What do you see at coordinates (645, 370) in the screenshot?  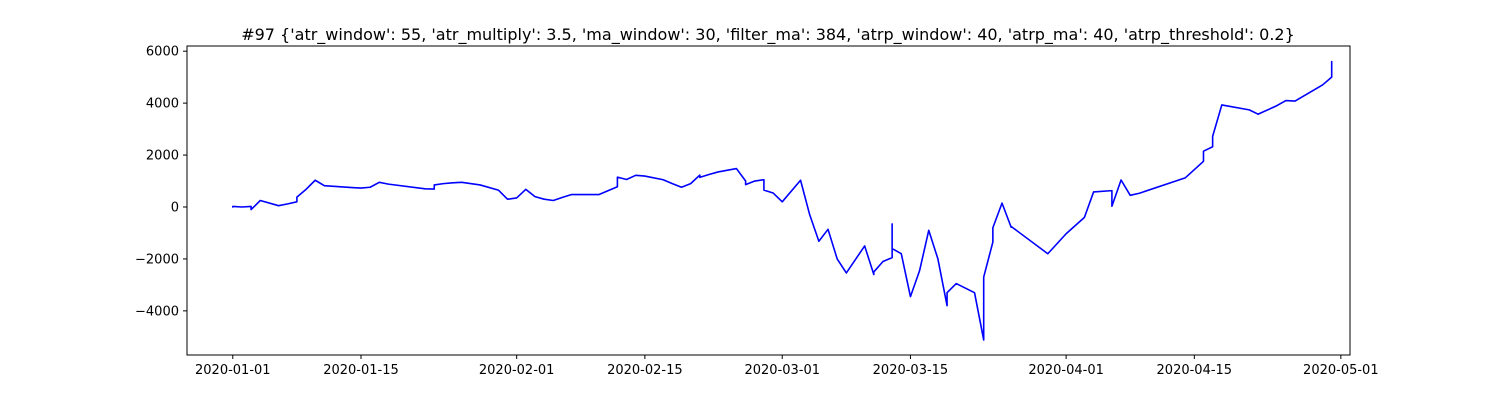 I see `x-tick-label: 2020-02-15` at bounding box center [645, 370].